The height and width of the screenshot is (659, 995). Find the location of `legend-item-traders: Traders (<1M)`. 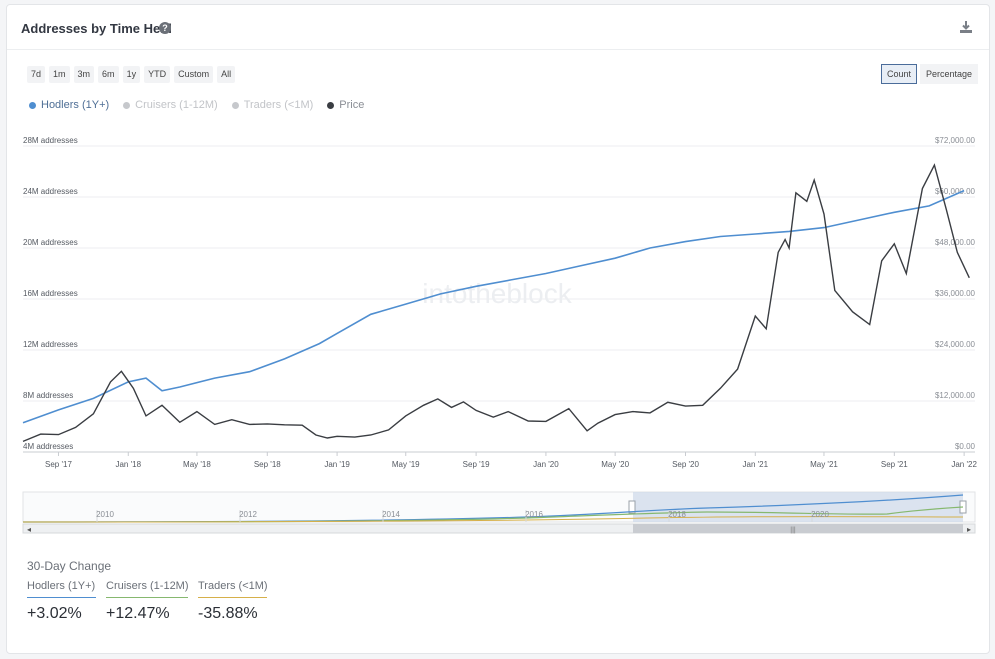

legend-item-traders: Traders (<1M) is located at coordinates (272, 105).